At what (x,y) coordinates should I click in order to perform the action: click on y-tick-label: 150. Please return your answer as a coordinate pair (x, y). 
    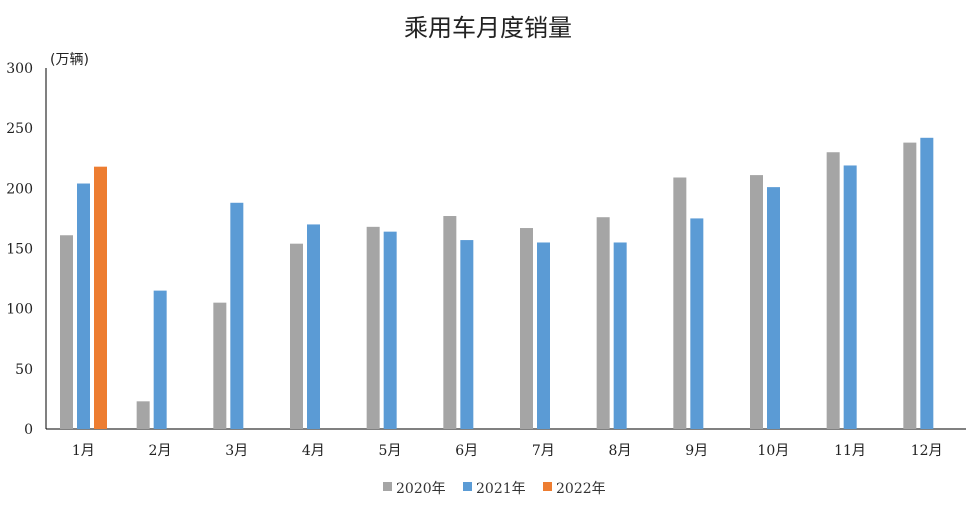
    Looking at the image, I should click on (19, 250).